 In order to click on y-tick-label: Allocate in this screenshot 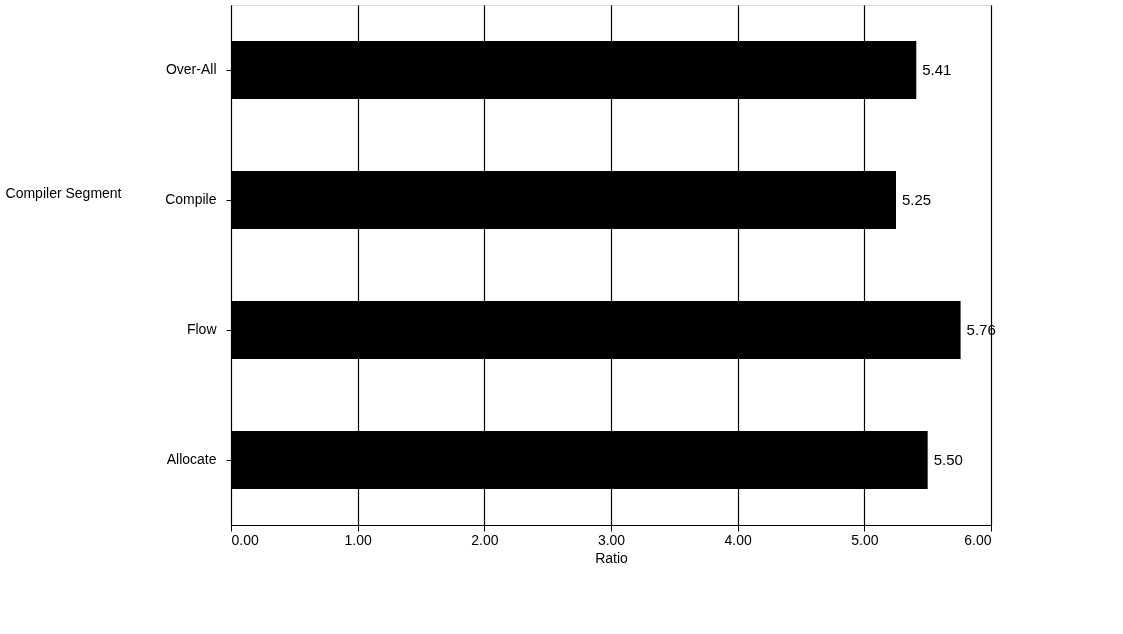, I will do `click(191, 459)`.